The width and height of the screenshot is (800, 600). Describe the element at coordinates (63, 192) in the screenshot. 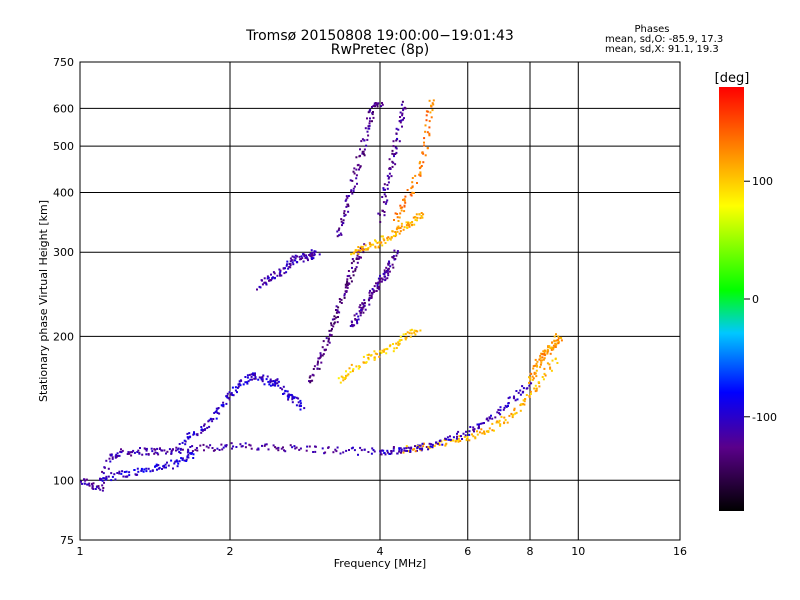

I see `y-tick-label: 400` at that location.